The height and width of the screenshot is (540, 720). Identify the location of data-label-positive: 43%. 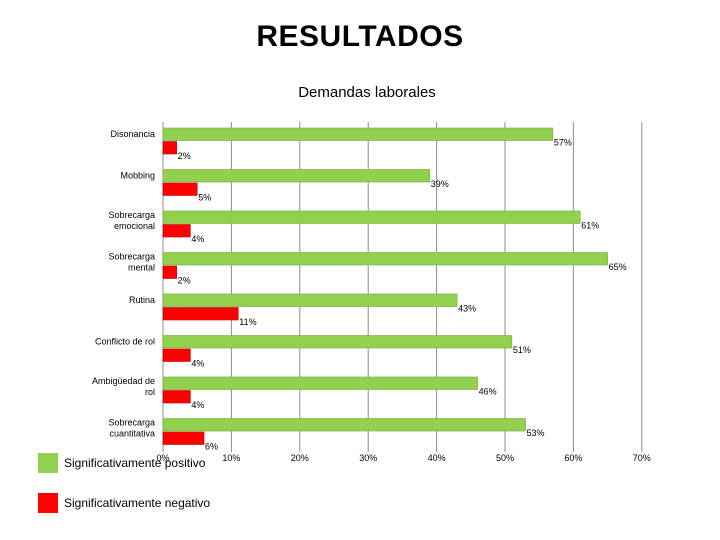
(467, 309).